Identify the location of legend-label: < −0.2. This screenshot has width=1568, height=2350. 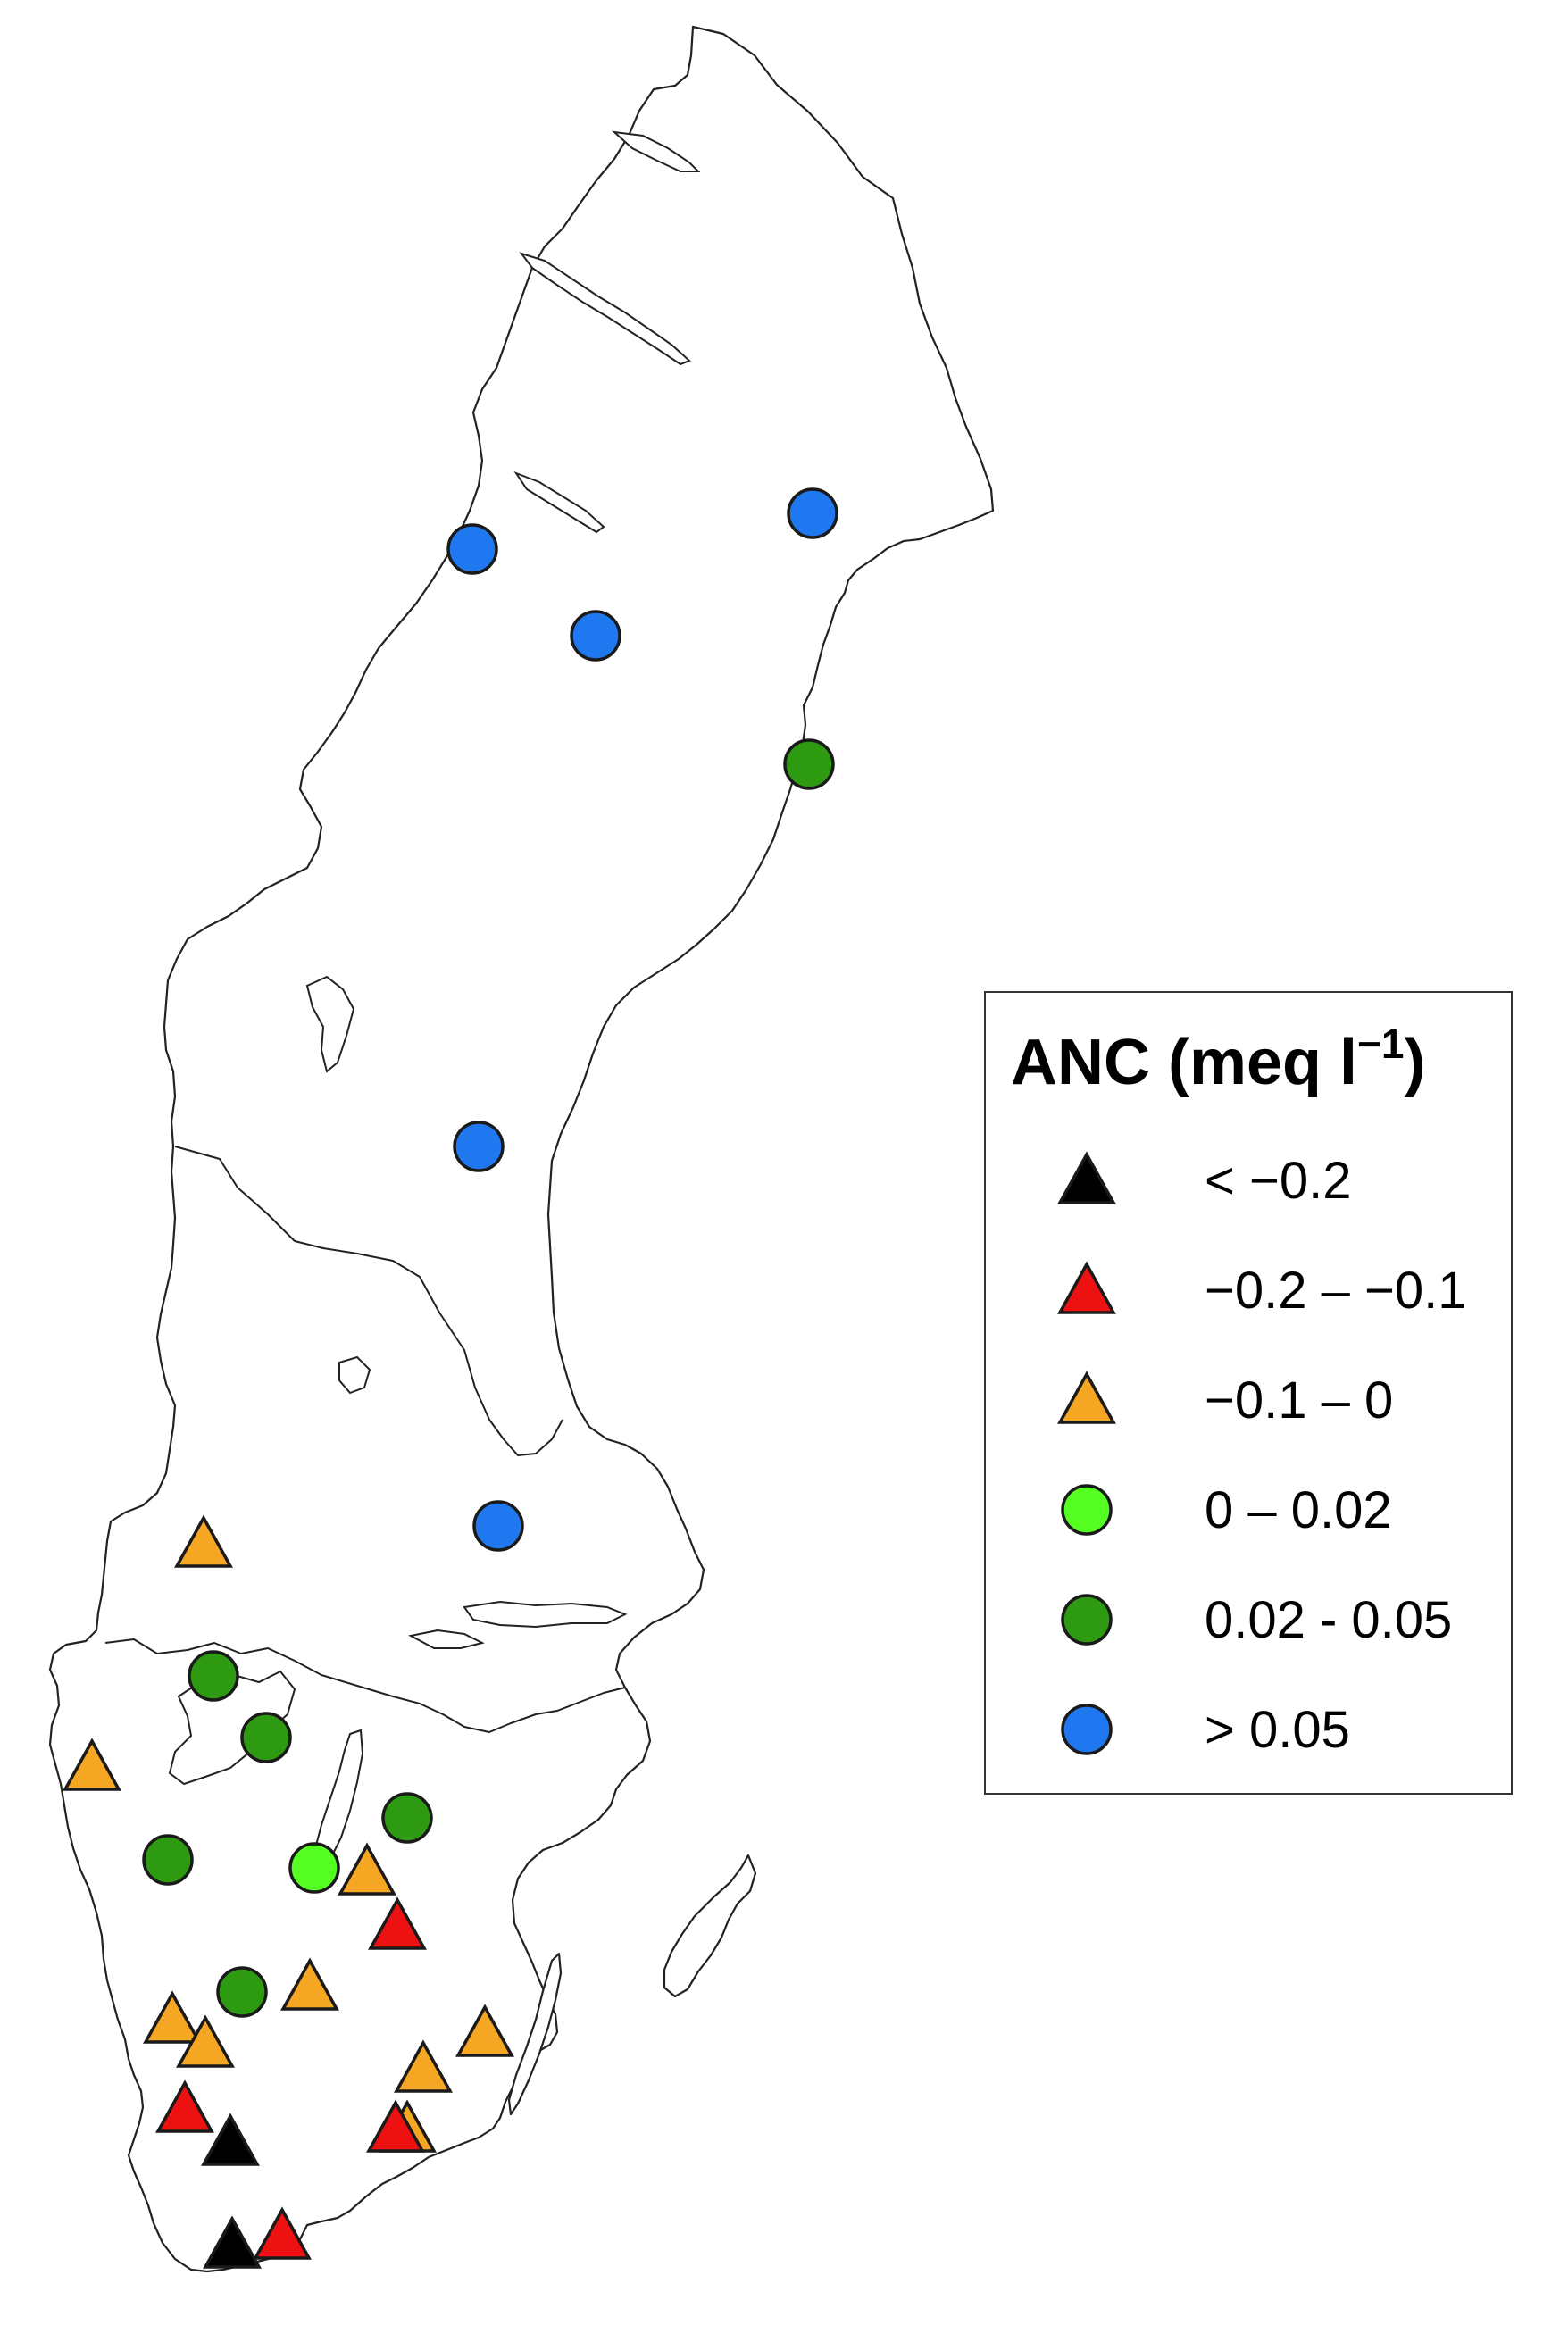
(1278, 1181).